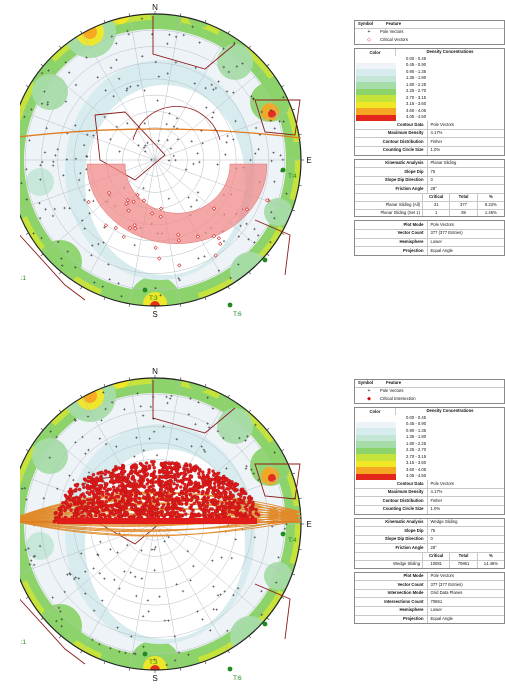 The height and width of the screenshot is (688, 505). Describe the element at coordinates (403, 204) in the screenshot. I see `result-cell: Planar Sliding (All)` at that location.